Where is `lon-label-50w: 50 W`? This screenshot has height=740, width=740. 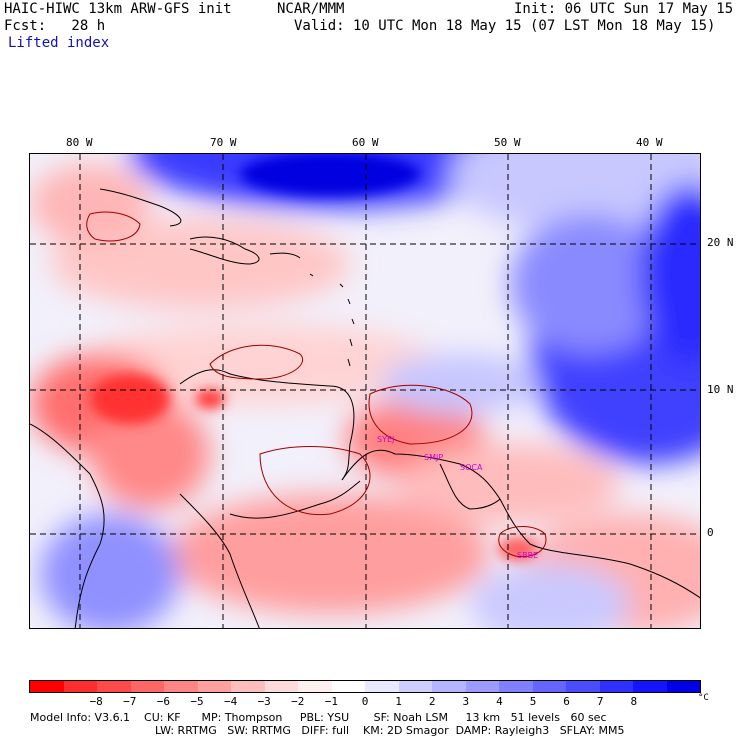
lon-label-50w: 50 W is located at coordinates (507, 142).